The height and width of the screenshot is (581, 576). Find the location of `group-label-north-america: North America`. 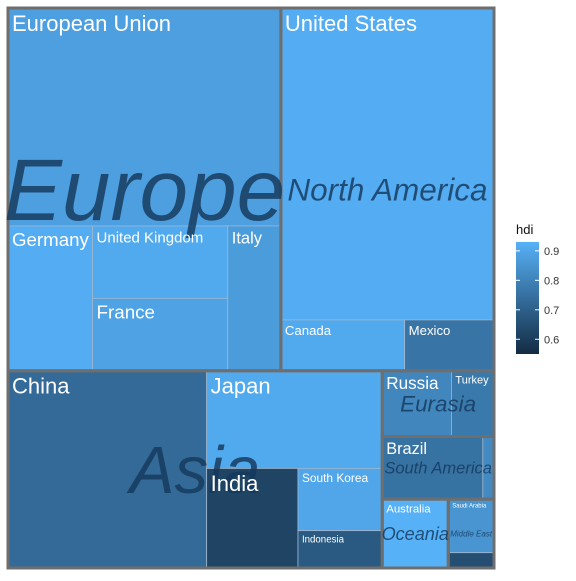

group-label-north-america: North America is located at coordinates (387, 189).